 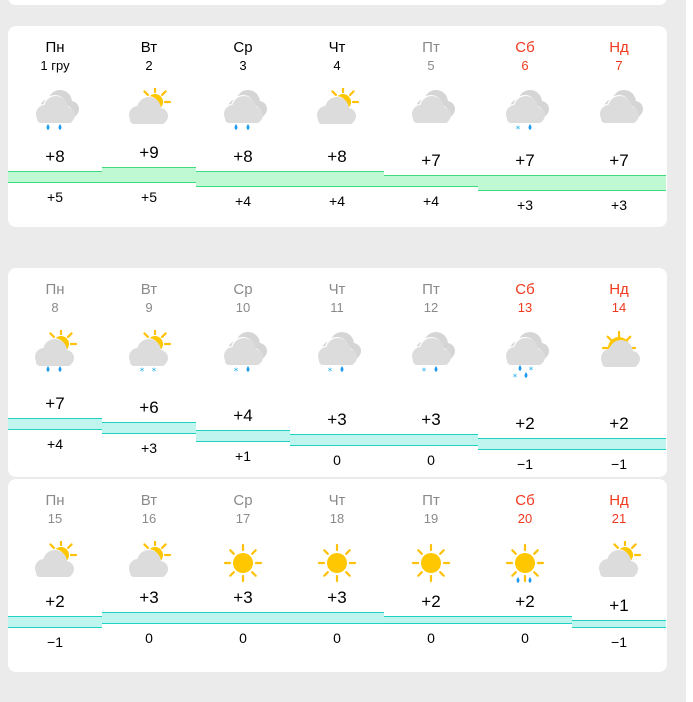 What do you see at coordinates (243, 65) in the screenshot?
I see `date-label: 3` at bounding box center [243, 65].